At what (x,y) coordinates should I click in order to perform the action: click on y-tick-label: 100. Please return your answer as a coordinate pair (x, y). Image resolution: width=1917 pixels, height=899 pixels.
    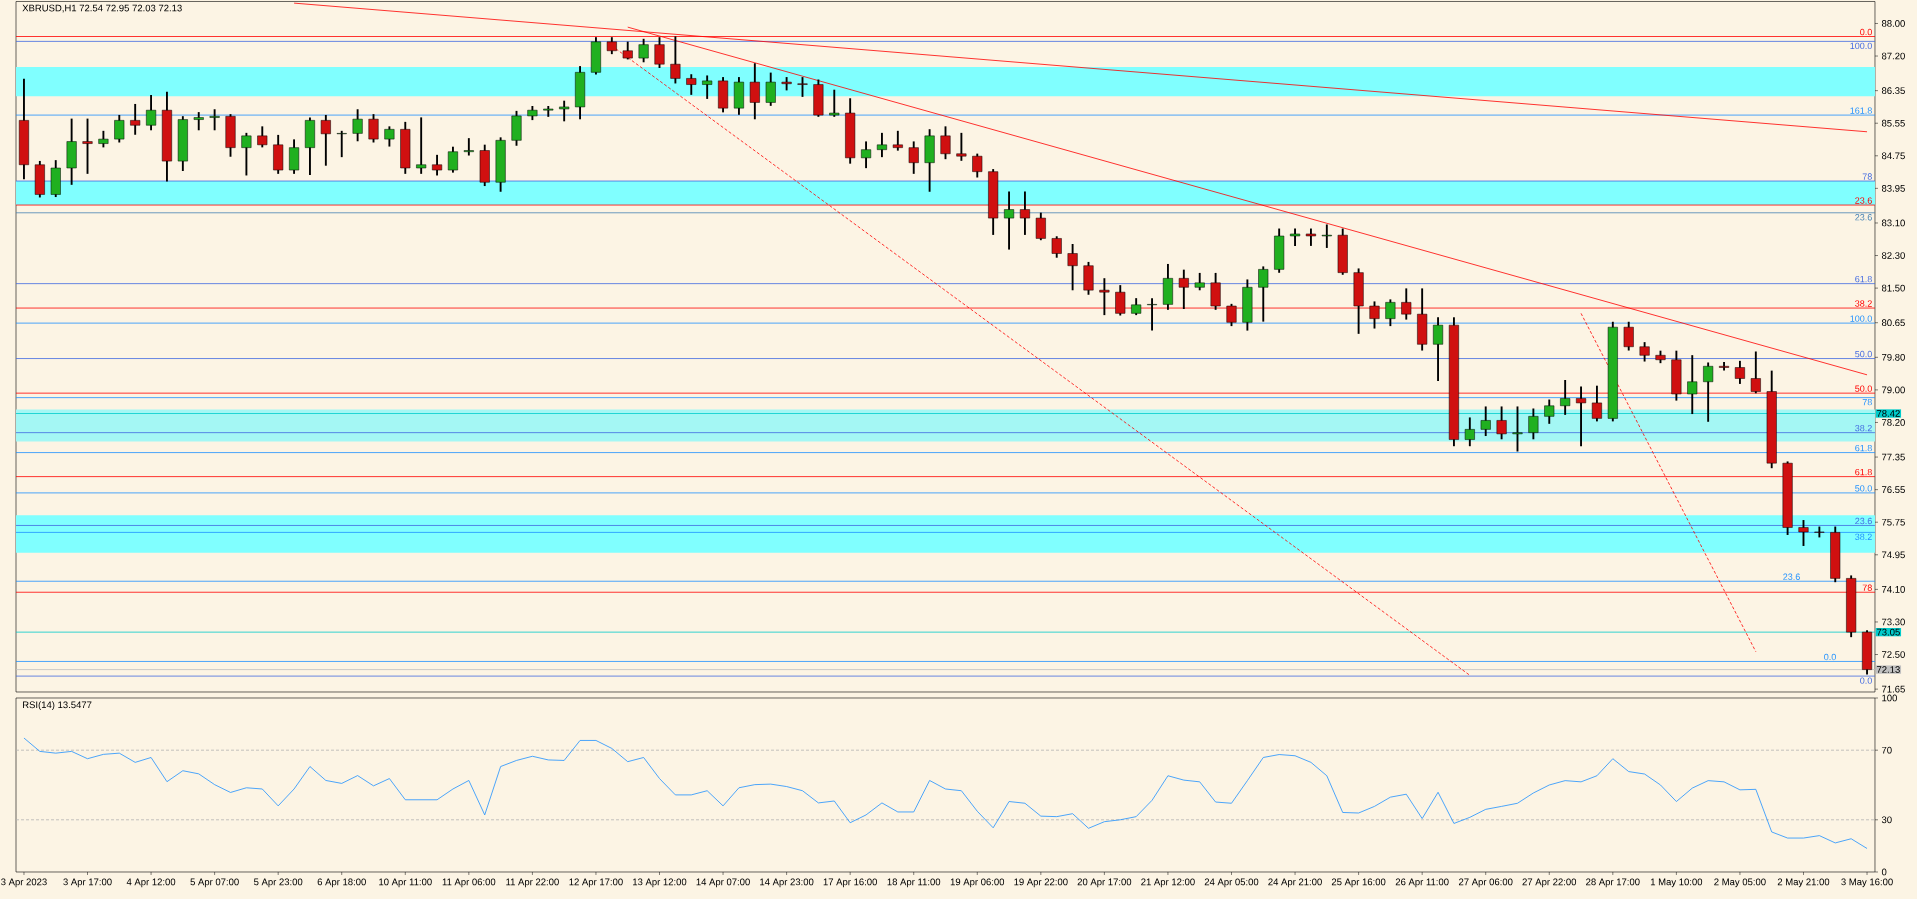
    Looking at the image, I should click on (1889, 698).